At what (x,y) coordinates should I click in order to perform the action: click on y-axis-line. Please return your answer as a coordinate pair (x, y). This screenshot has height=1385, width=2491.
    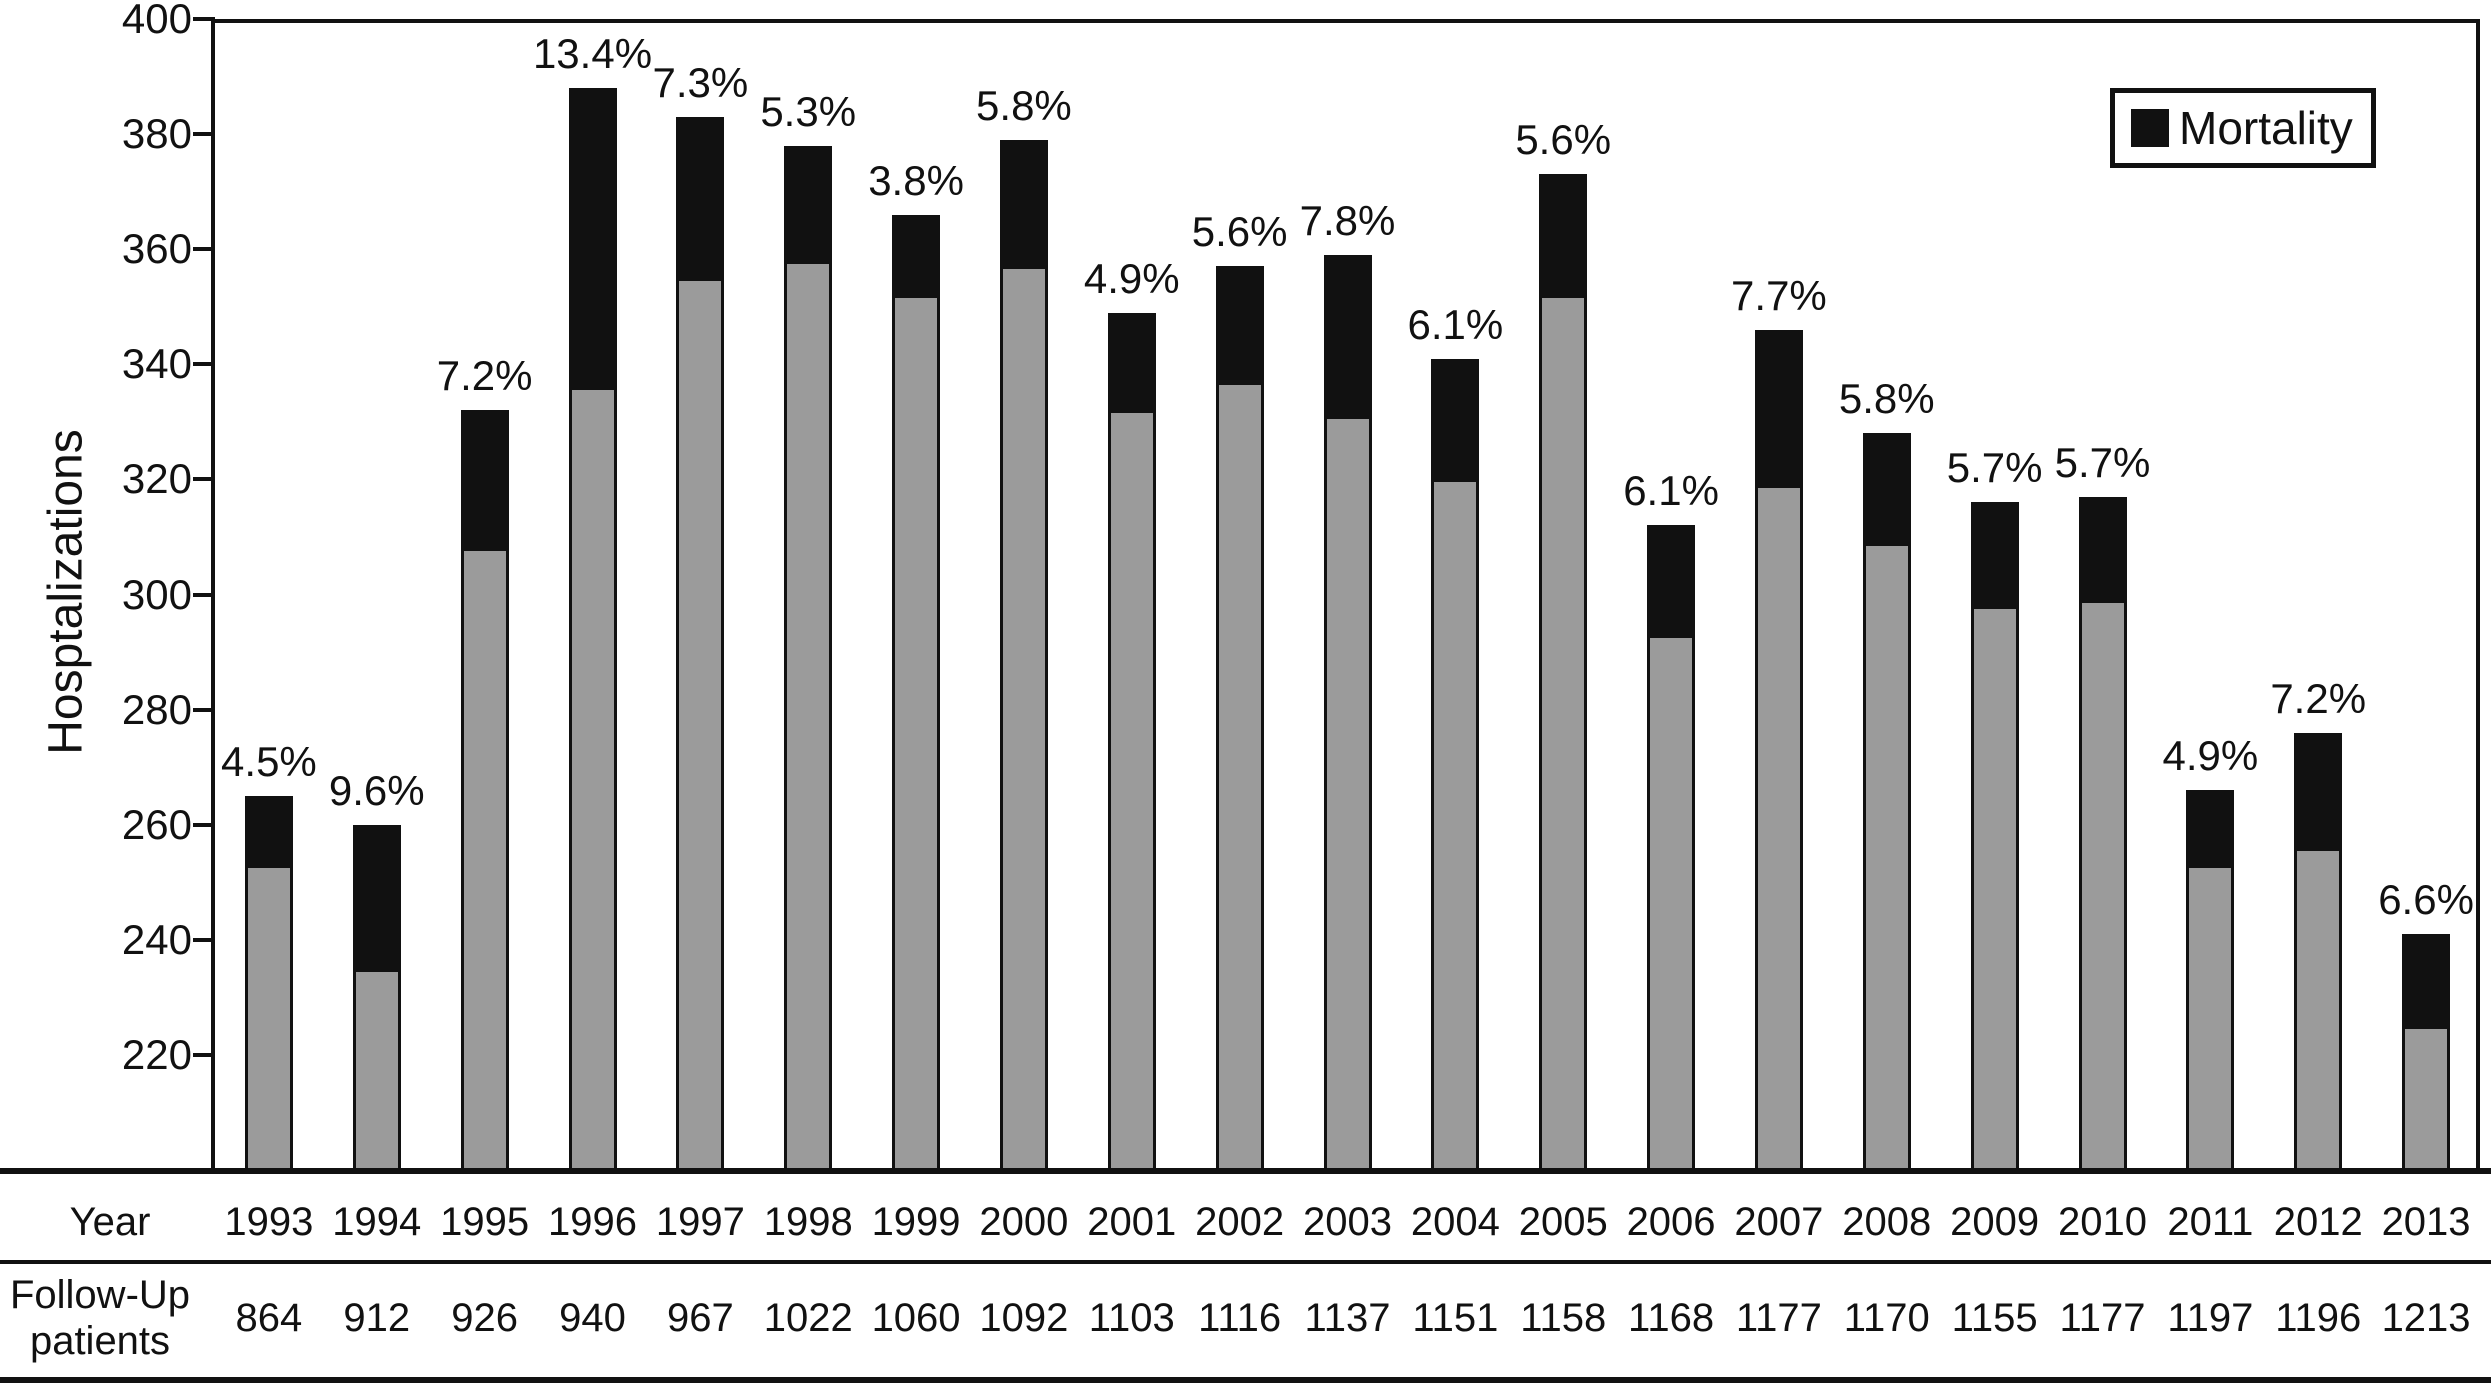
    Looking at the image, I should click on (213, 596).